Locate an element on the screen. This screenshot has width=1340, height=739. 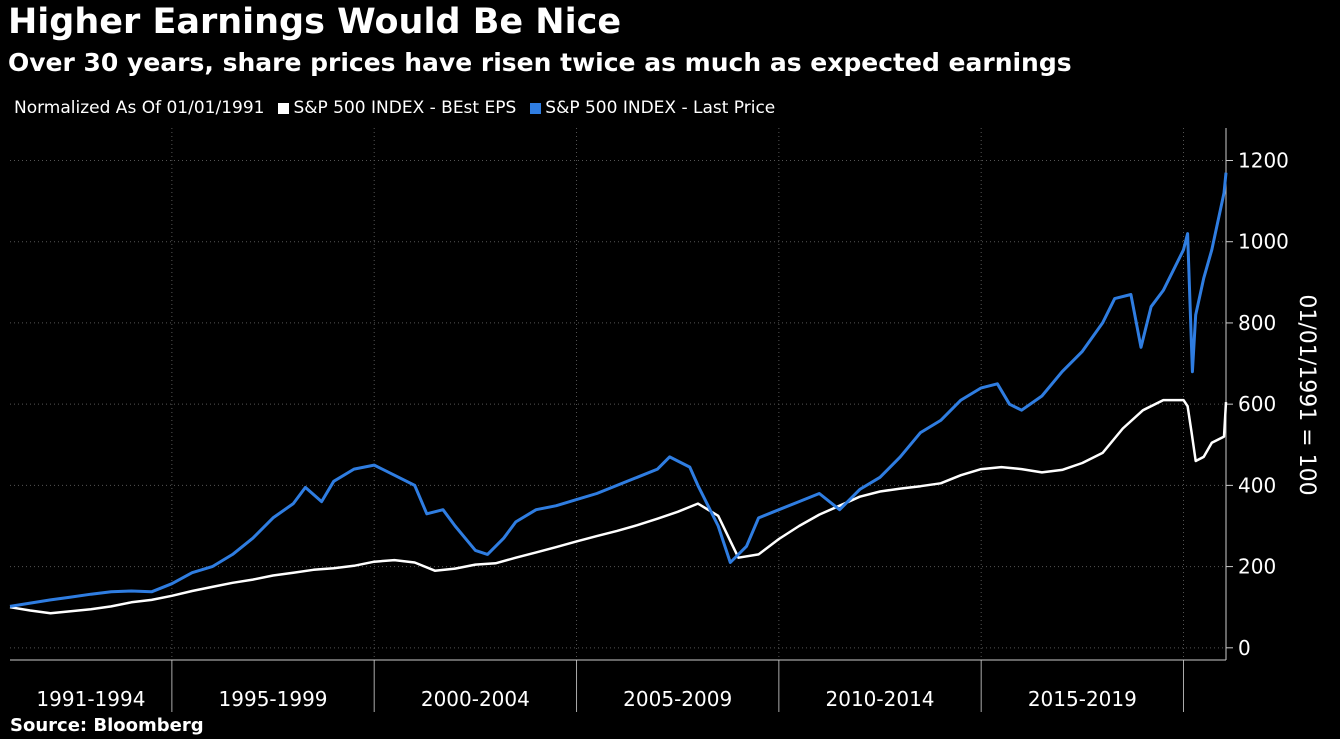
x-period-label: 2005-2009 is located at coordinates (677, 699).